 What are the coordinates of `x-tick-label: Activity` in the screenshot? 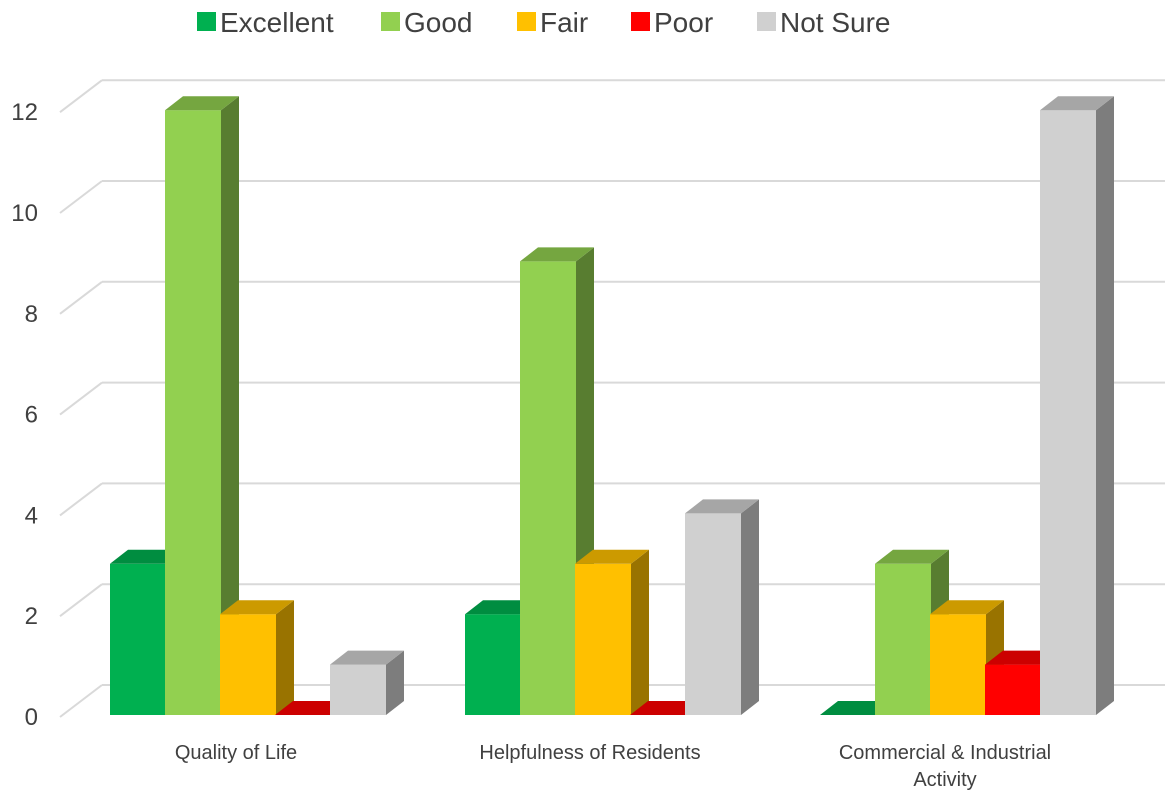 It's located at (944, 780).